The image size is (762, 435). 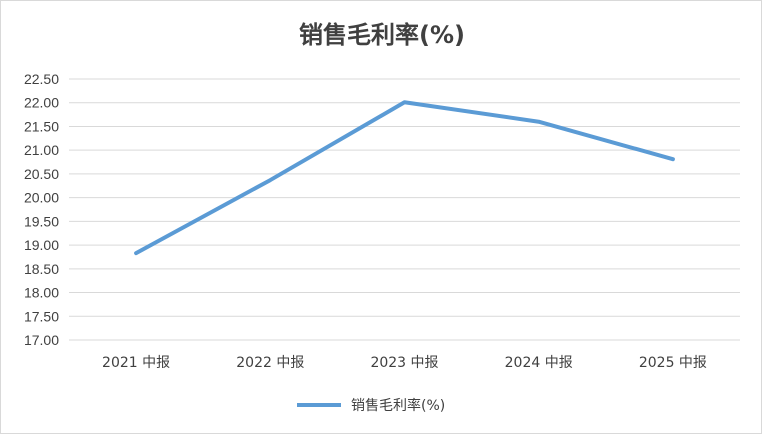 What do you see at coordinates (41, 126) in the screenshot?
I see `y-tick-label: 21.50` at bounding box center [41, 126].